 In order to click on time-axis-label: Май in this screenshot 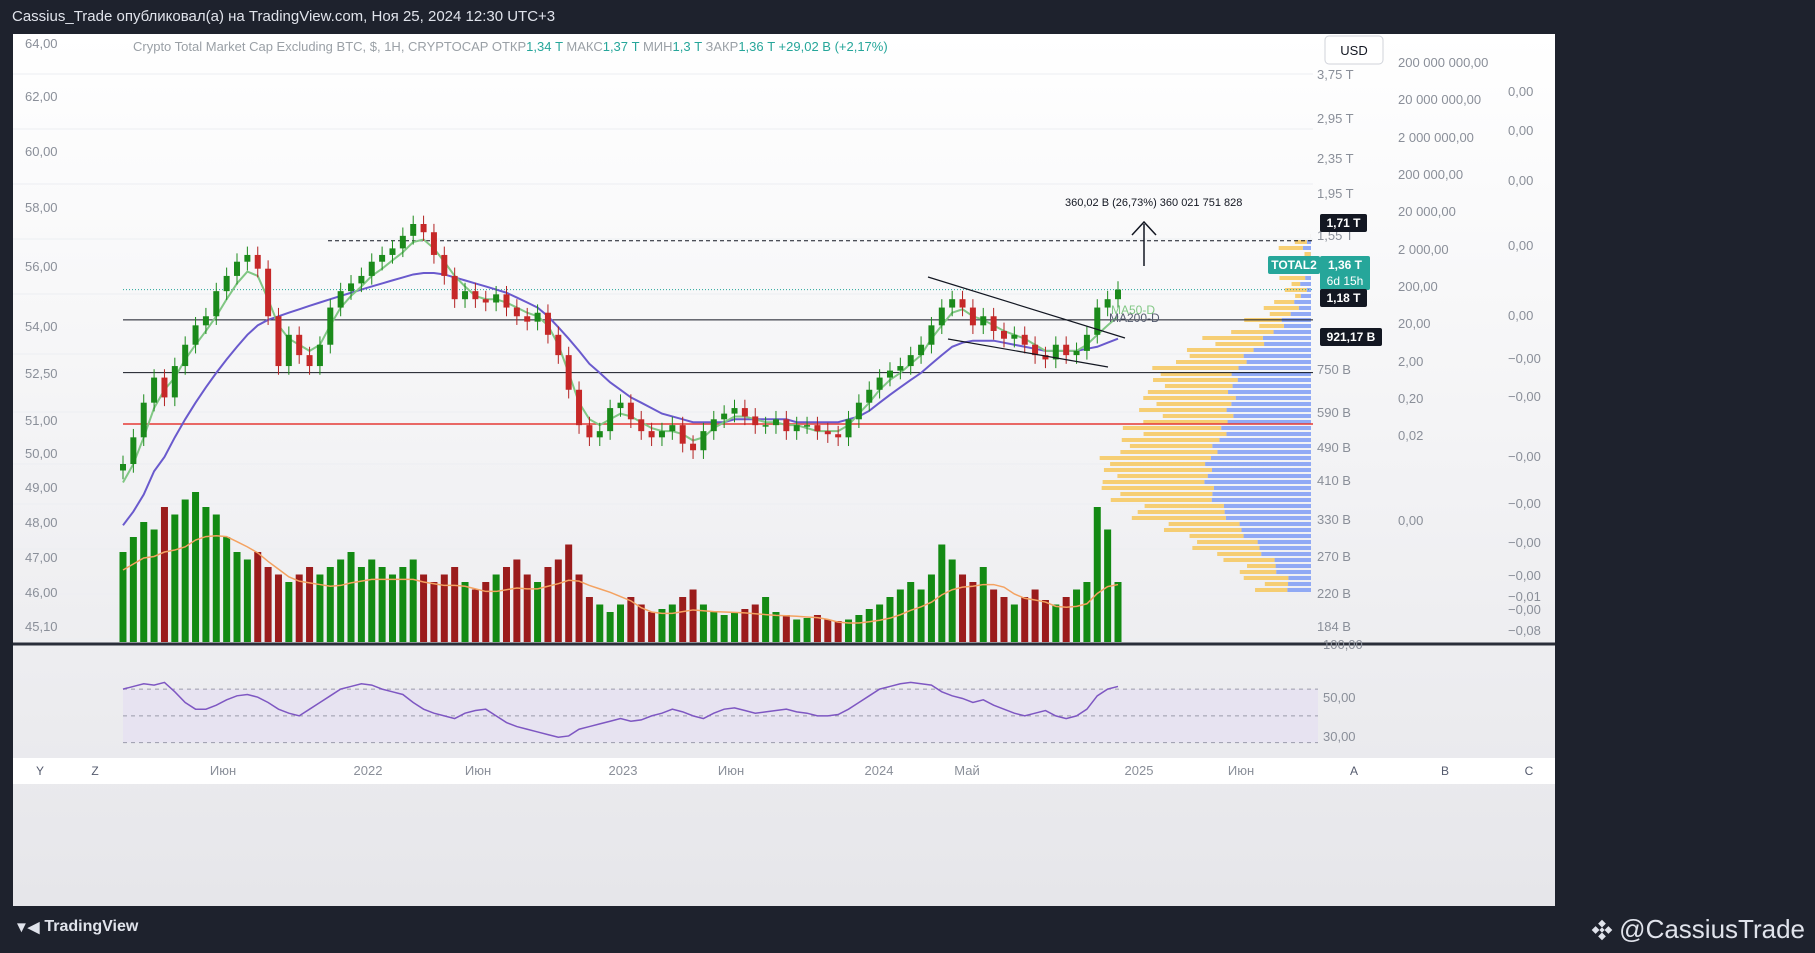, I will do `click(966, 770)`.